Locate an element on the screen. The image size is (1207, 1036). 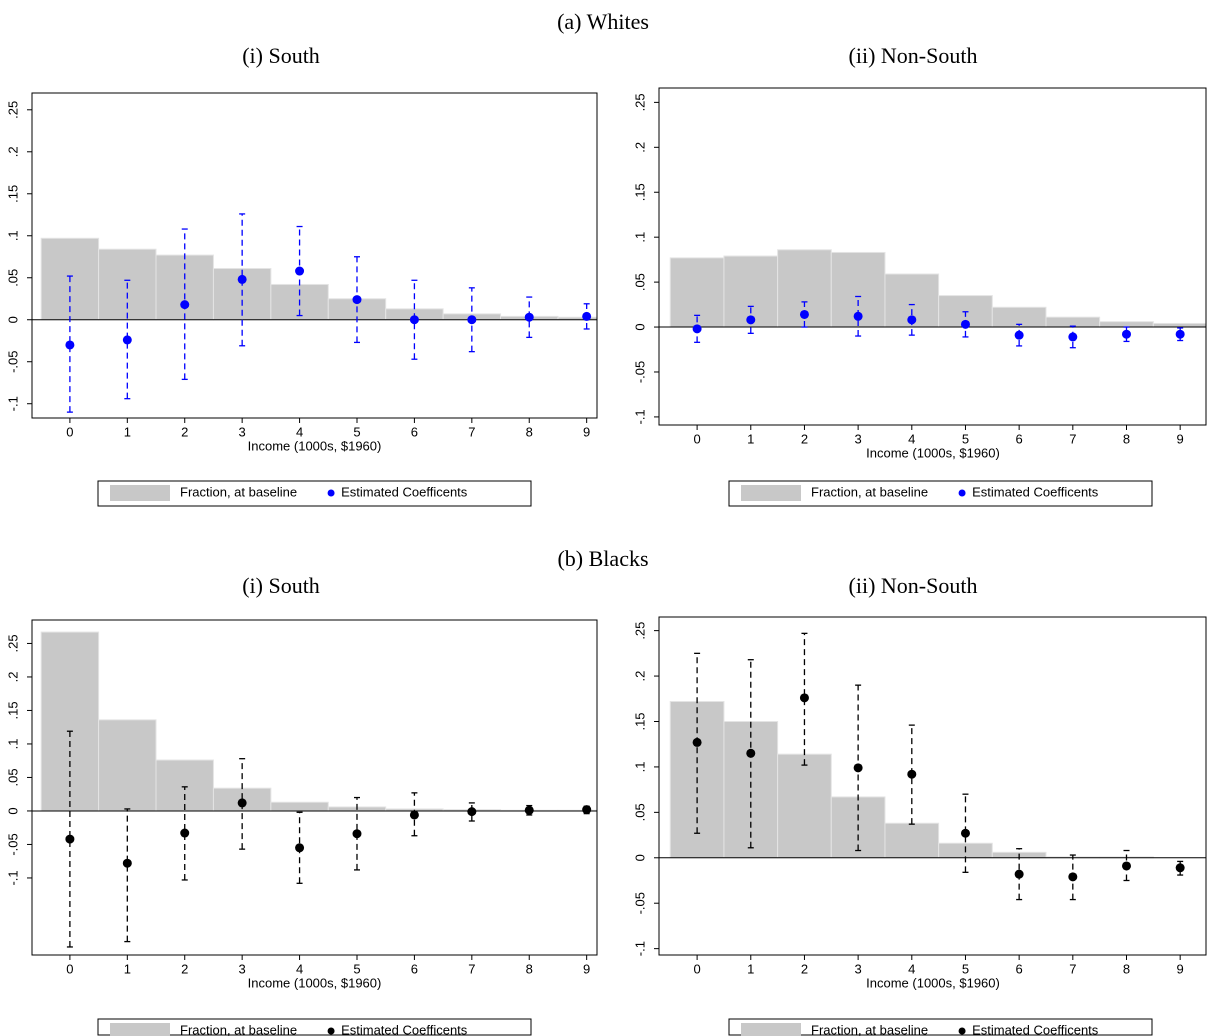
panel-title: (b) Blacks is located at coordinates (602, 558).